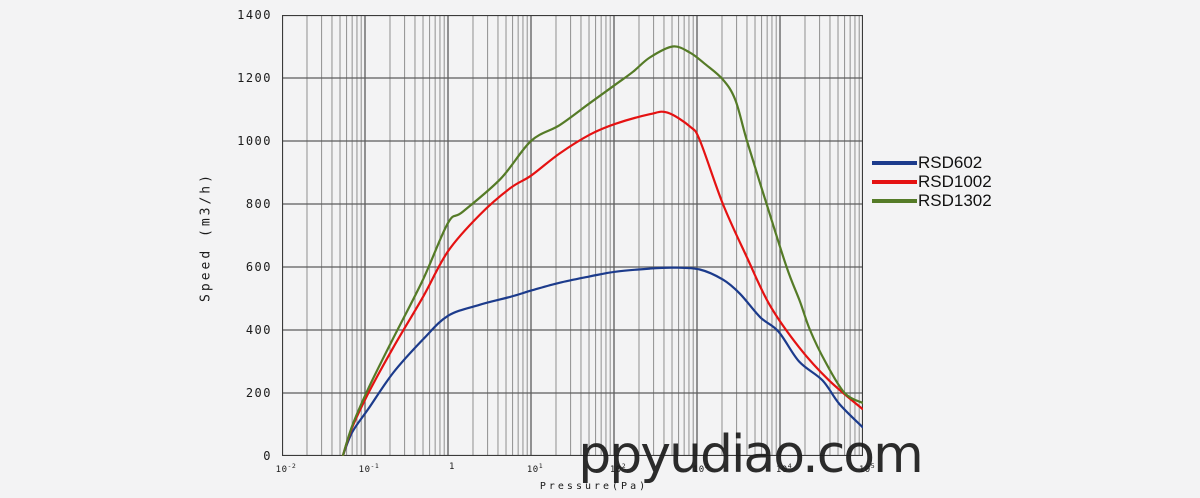 This screenshot has height=498, width=1200. What do you see at coordinates (955, 181) in the screenshot?
I see `legend-label-rsd1002: RSD1002` at bounding box center [955, 181].